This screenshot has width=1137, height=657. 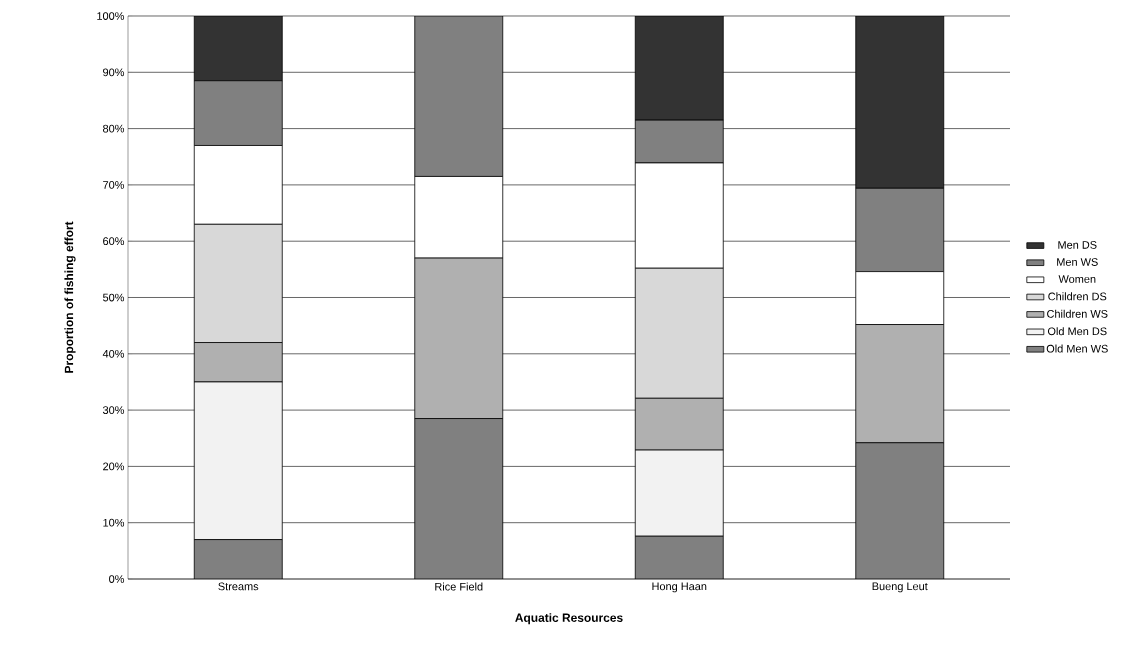 I want to click on x-tick-label: Bueng Leut, so click(x=900, y=587).